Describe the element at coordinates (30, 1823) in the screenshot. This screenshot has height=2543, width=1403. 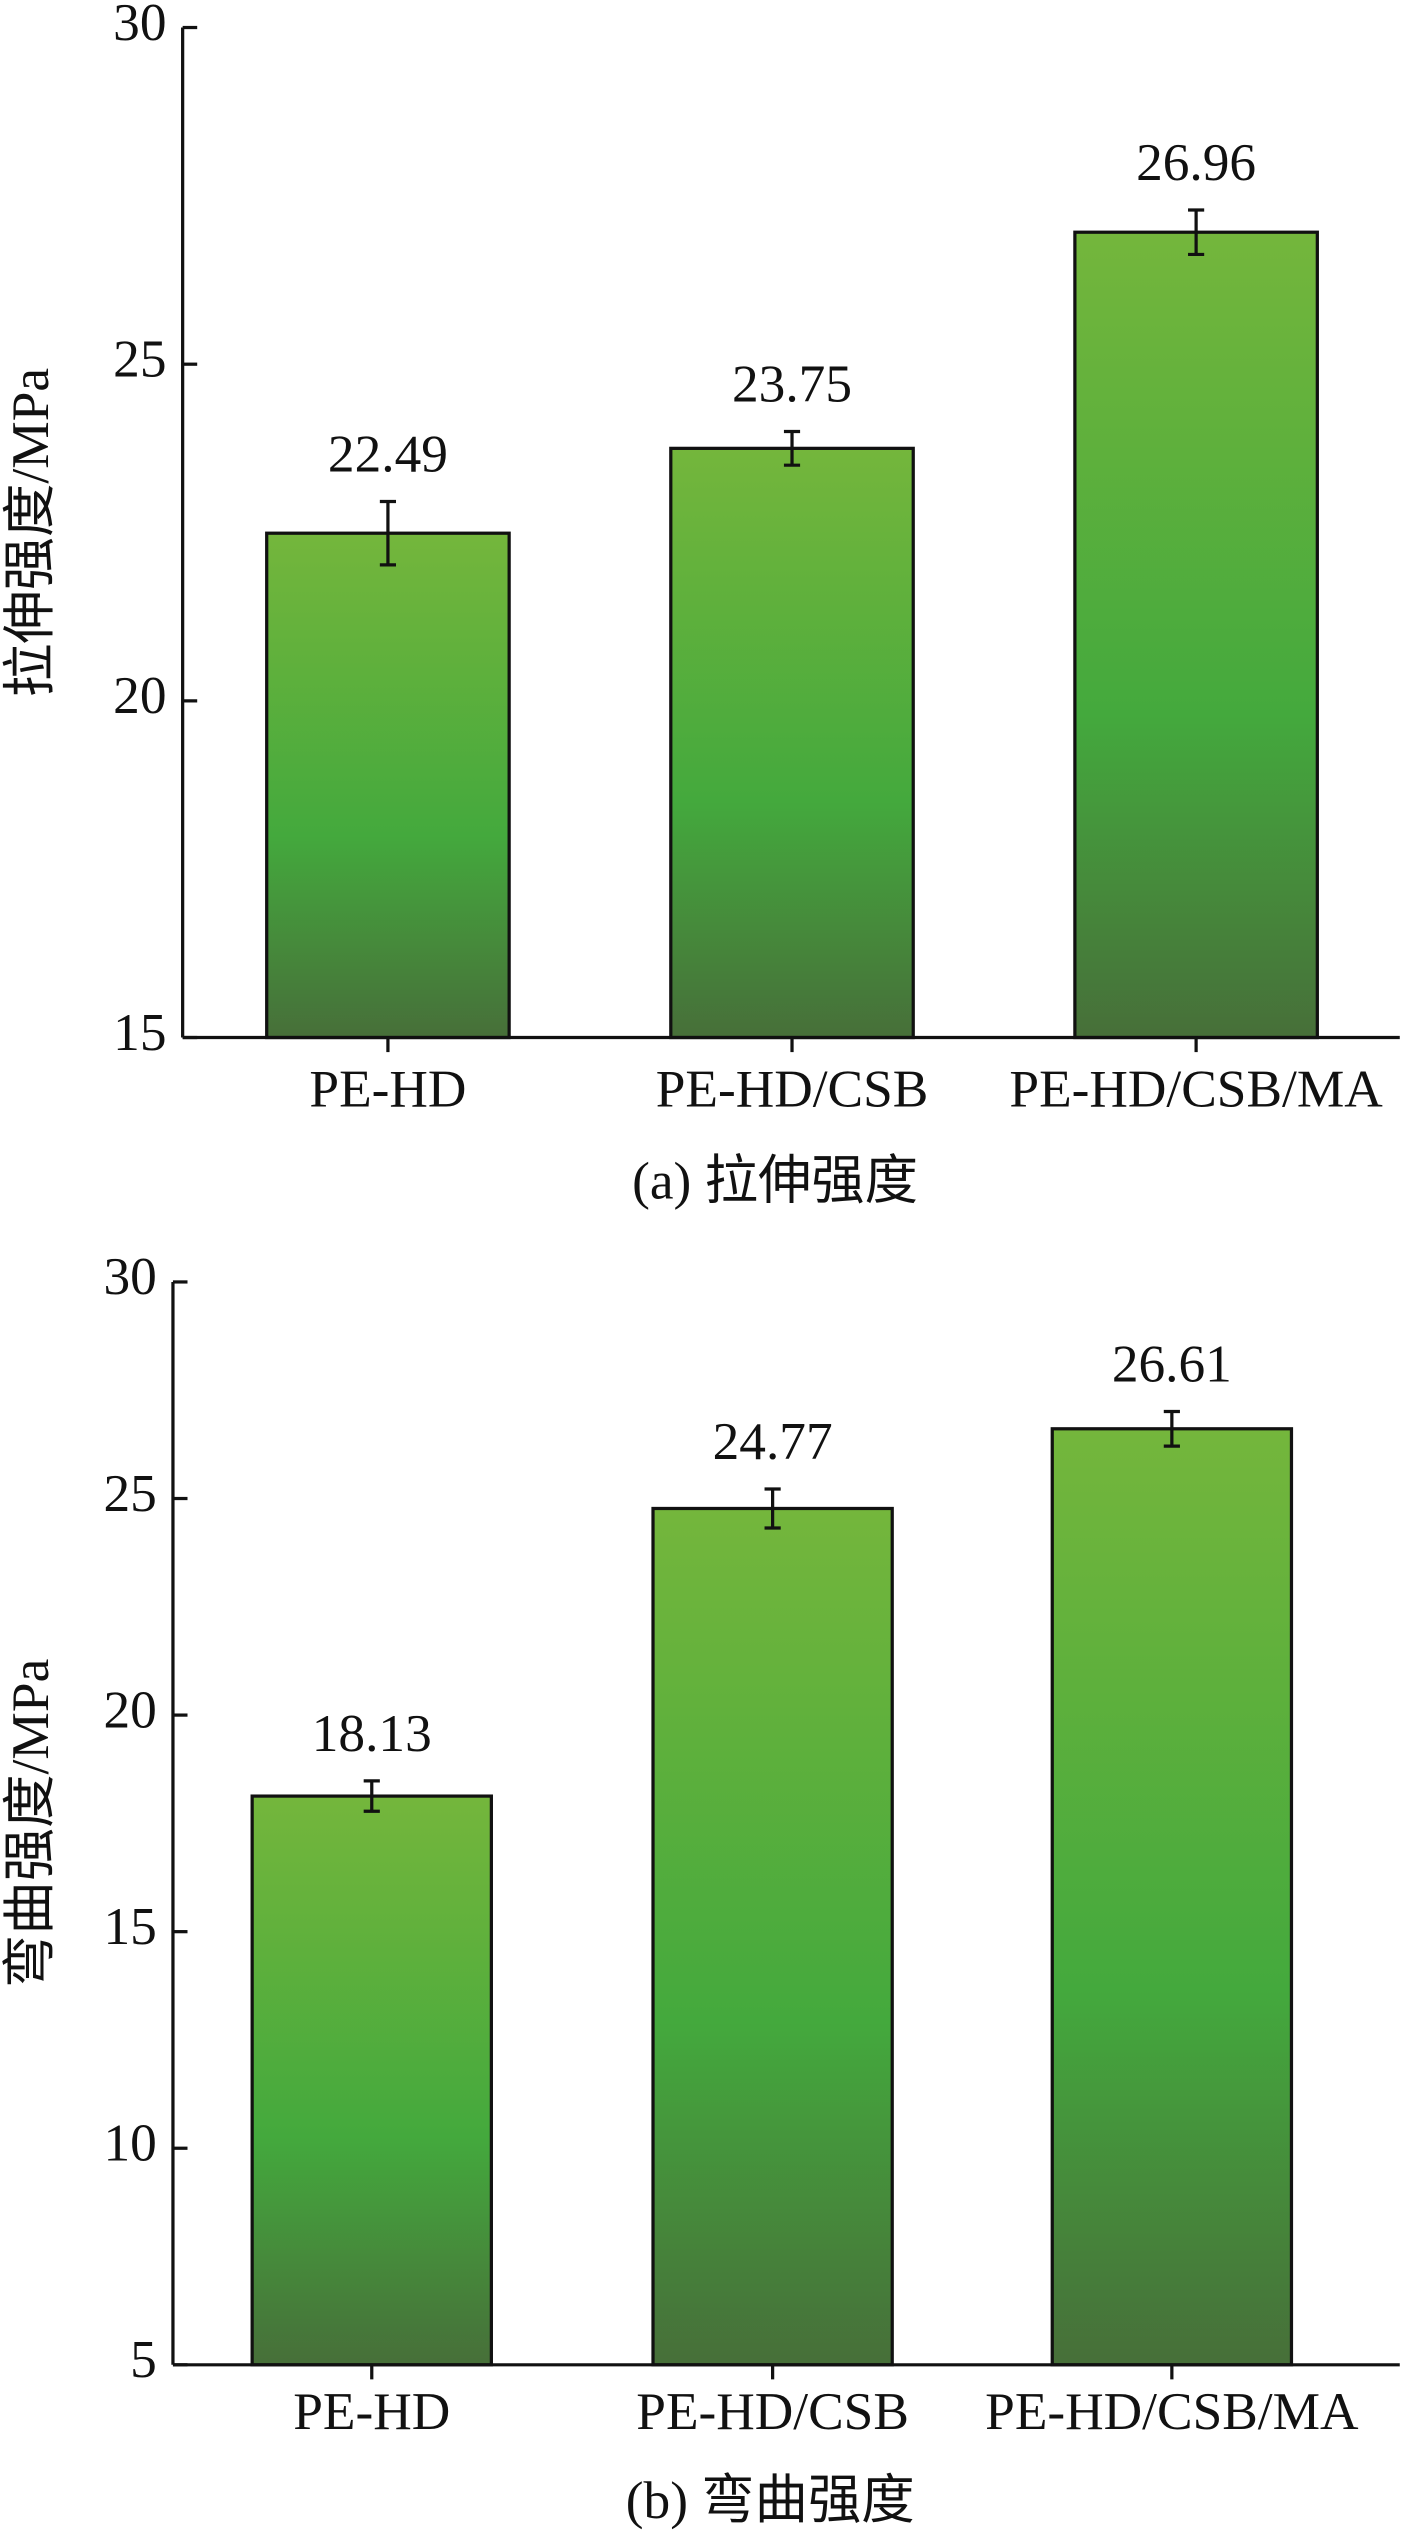
I see `y-axis-label: 弯曲强度/MPa` at that location.